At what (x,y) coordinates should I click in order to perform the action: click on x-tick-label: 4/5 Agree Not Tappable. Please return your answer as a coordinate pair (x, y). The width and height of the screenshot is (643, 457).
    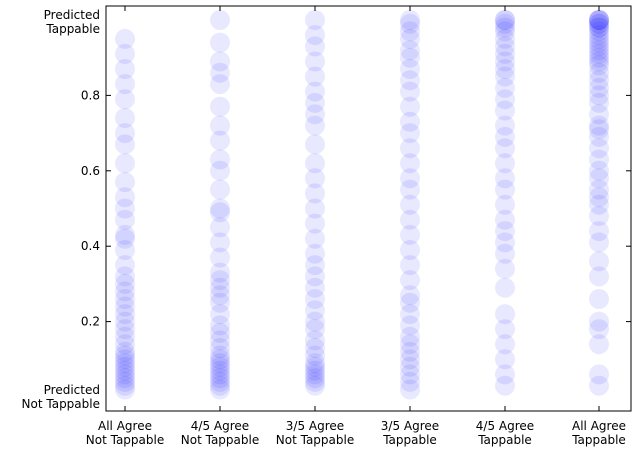
    Looking at the image, I should click on (220, 433).